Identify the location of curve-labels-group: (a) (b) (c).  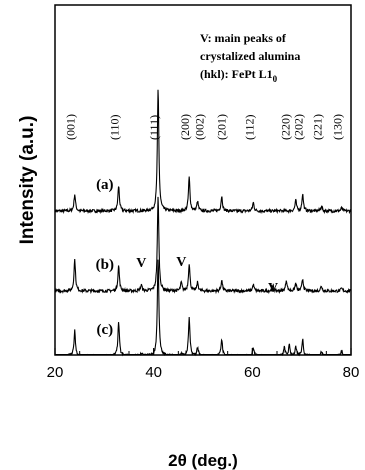
(105, 257).